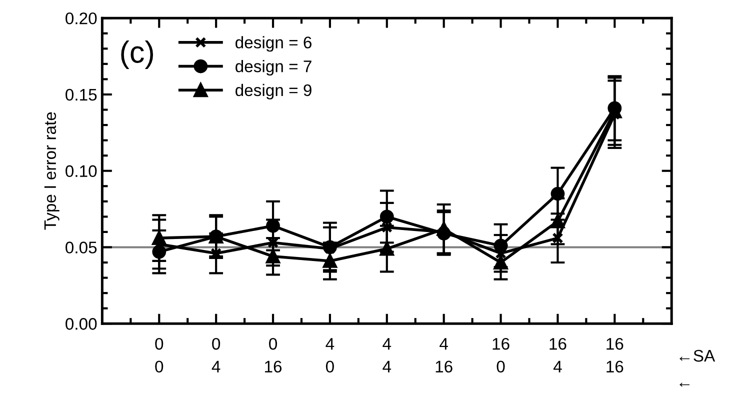  I want to click on y-axis-title: Type I error rate, so click(52, 171).